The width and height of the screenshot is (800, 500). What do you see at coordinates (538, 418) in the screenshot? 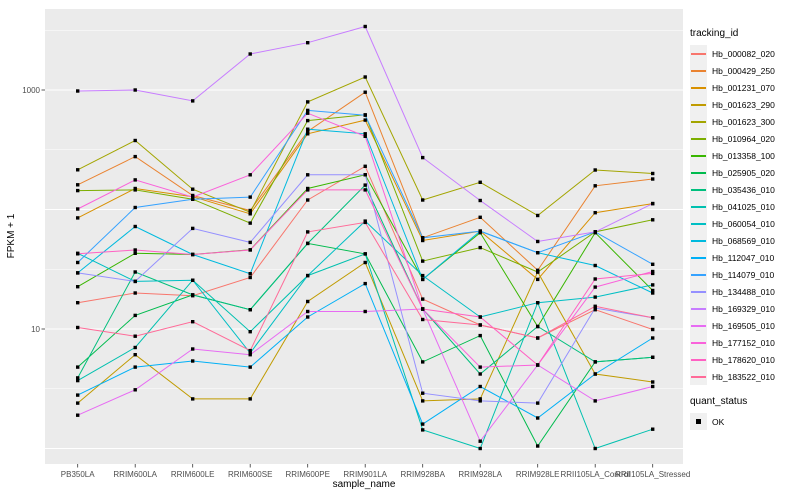
I see `data-point-Hb_112047_010-RRIM928LE` at bounding box center [538, 418].